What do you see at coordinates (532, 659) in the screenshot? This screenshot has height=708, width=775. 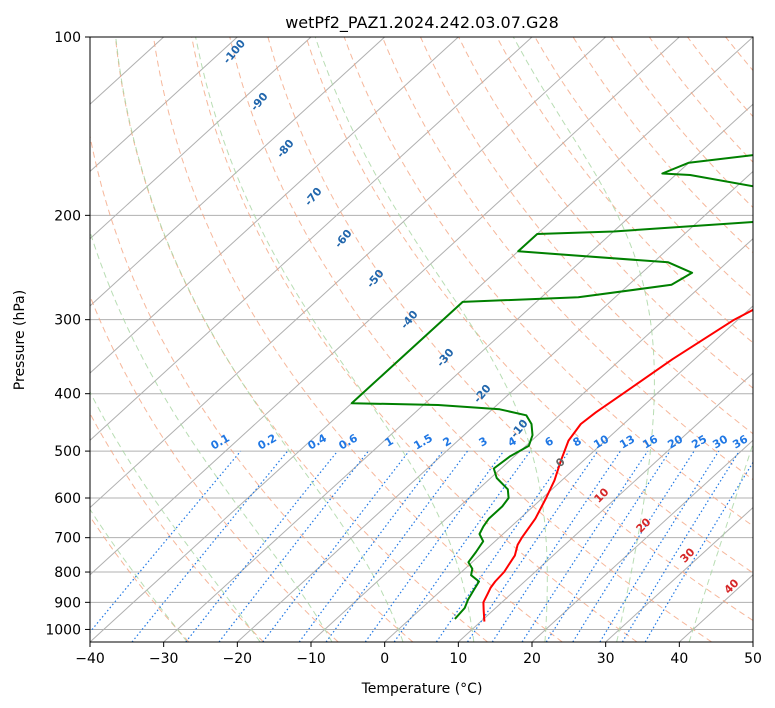 I see `x-tick-label: 20` at bounding box center [532, 659].